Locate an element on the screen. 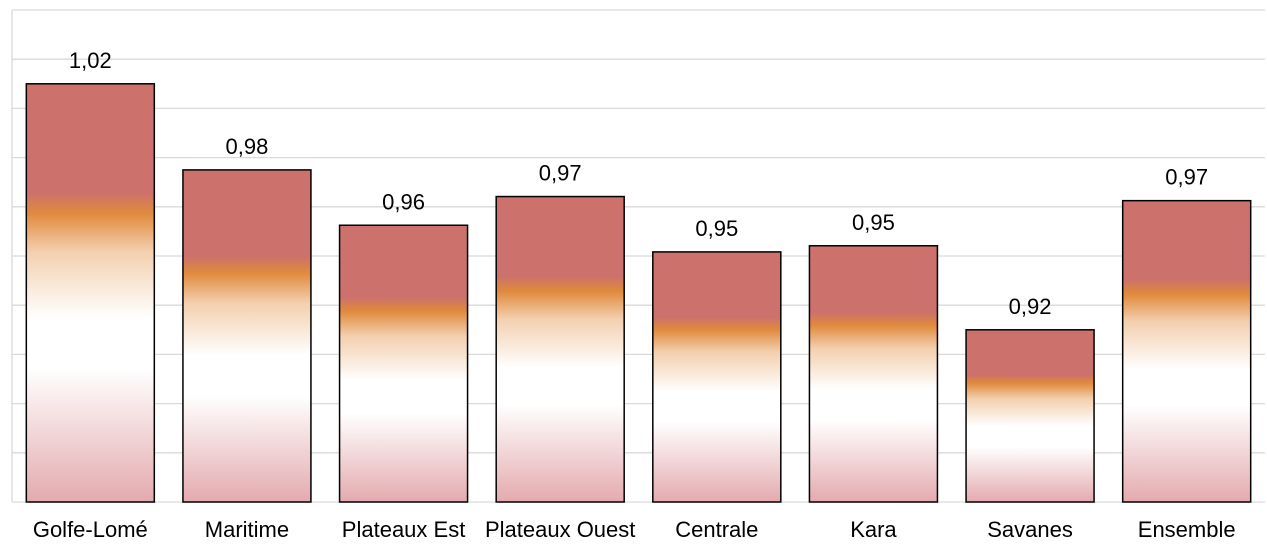 The image size is (1267, 550). data-label-2: 0,96 is located at coordinates (403, 201).